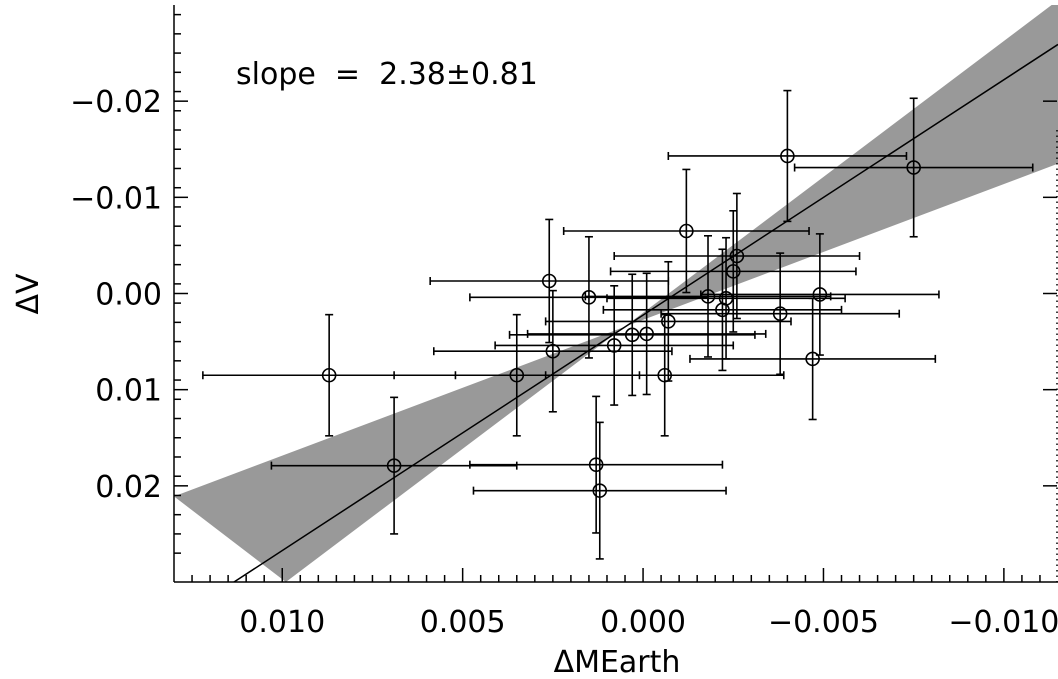  Describe the element at coordinates (128, 295) in the screenshot. I see `y-tick-label: 0.00` at that location.